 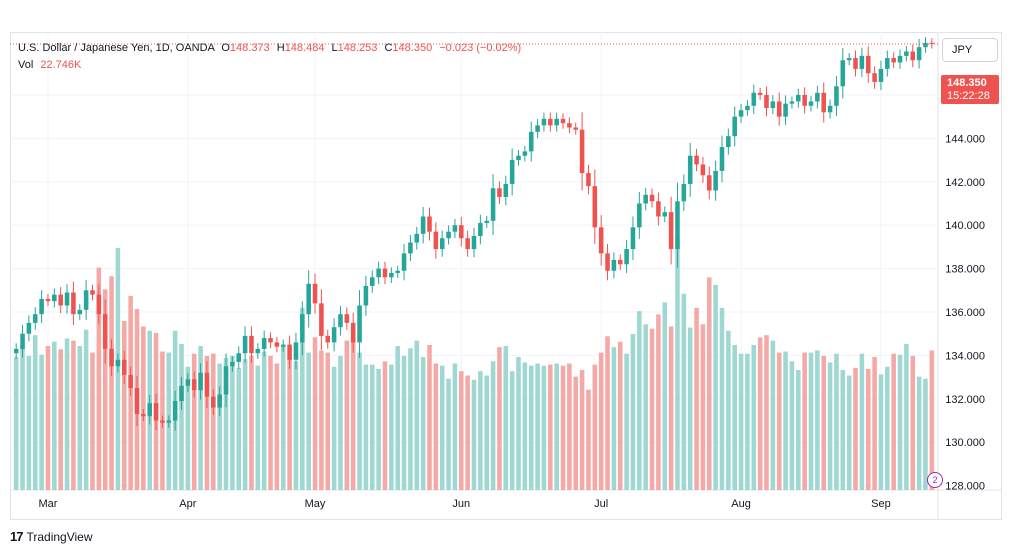 I want to click on time-tick-label: Jul, so click(x=601, y=504).